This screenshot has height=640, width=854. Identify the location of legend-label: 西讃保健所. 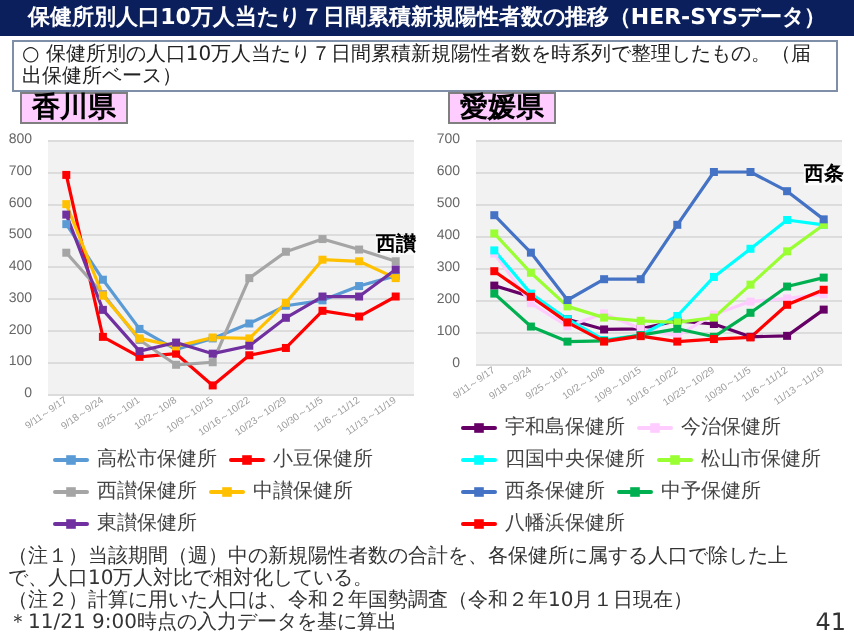
(147, 491).